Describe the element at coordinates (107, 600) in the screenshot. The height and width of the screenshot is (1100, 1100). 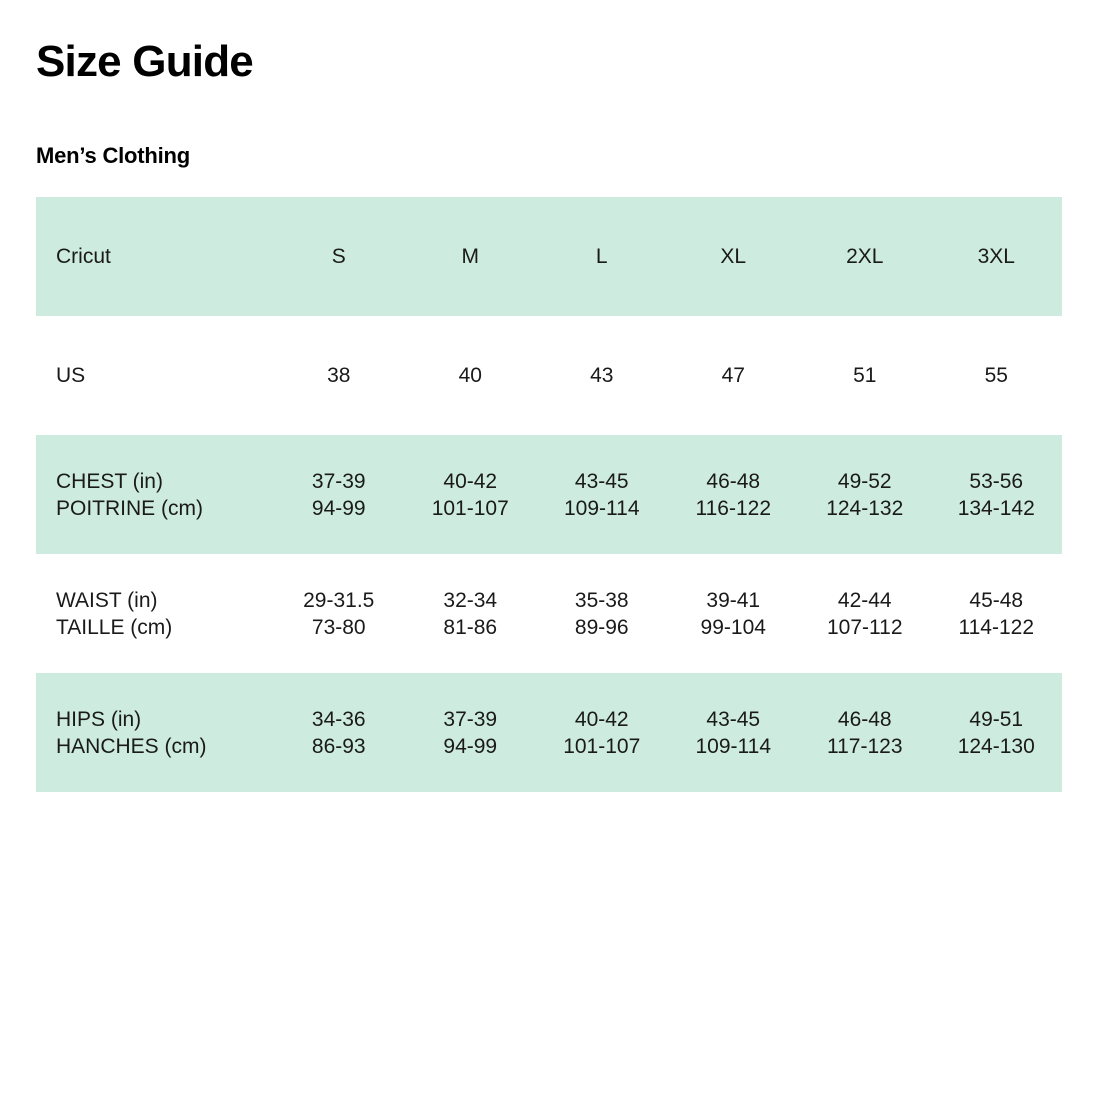
I see `cell-line: WAIST (in)` at that location.